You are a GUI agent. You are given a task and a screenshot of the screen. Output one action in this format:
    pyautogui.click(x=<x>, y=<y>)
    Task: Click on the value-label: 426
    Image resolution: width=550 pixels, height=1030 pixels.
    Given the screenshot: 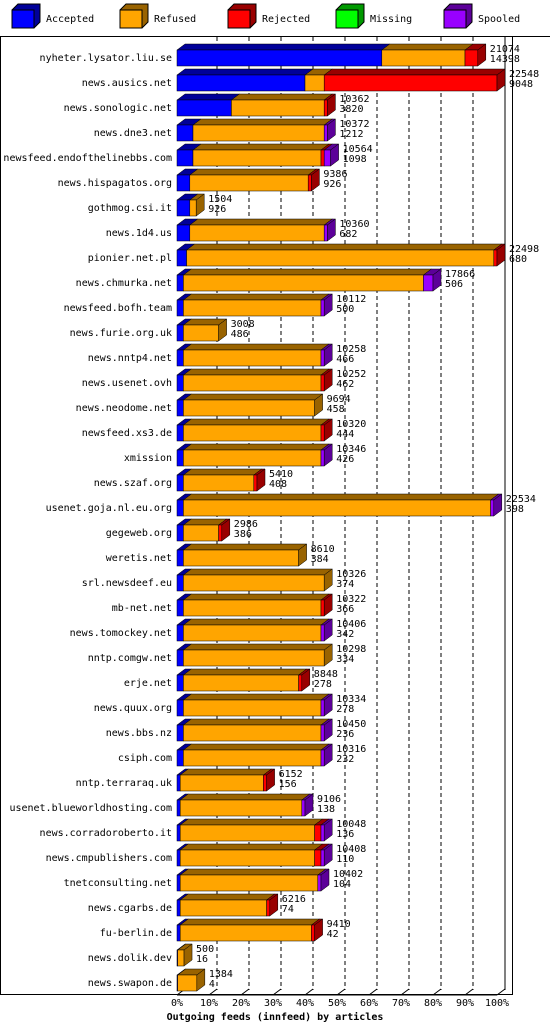 What is the action you would take?
    pyautogui.click(x=345, y=459)
    